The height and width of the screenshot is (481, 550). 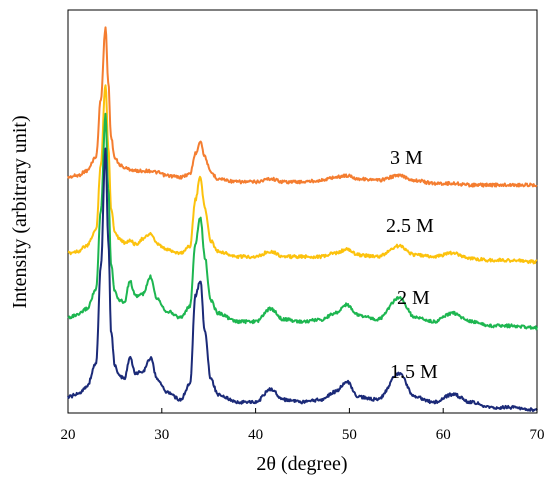 What do you see at coordinates (412, 265) in the screenshot?
I see `series-labels: 3 M 2.5 M 2 M 1.5 M` at bounding box center [412, 265].